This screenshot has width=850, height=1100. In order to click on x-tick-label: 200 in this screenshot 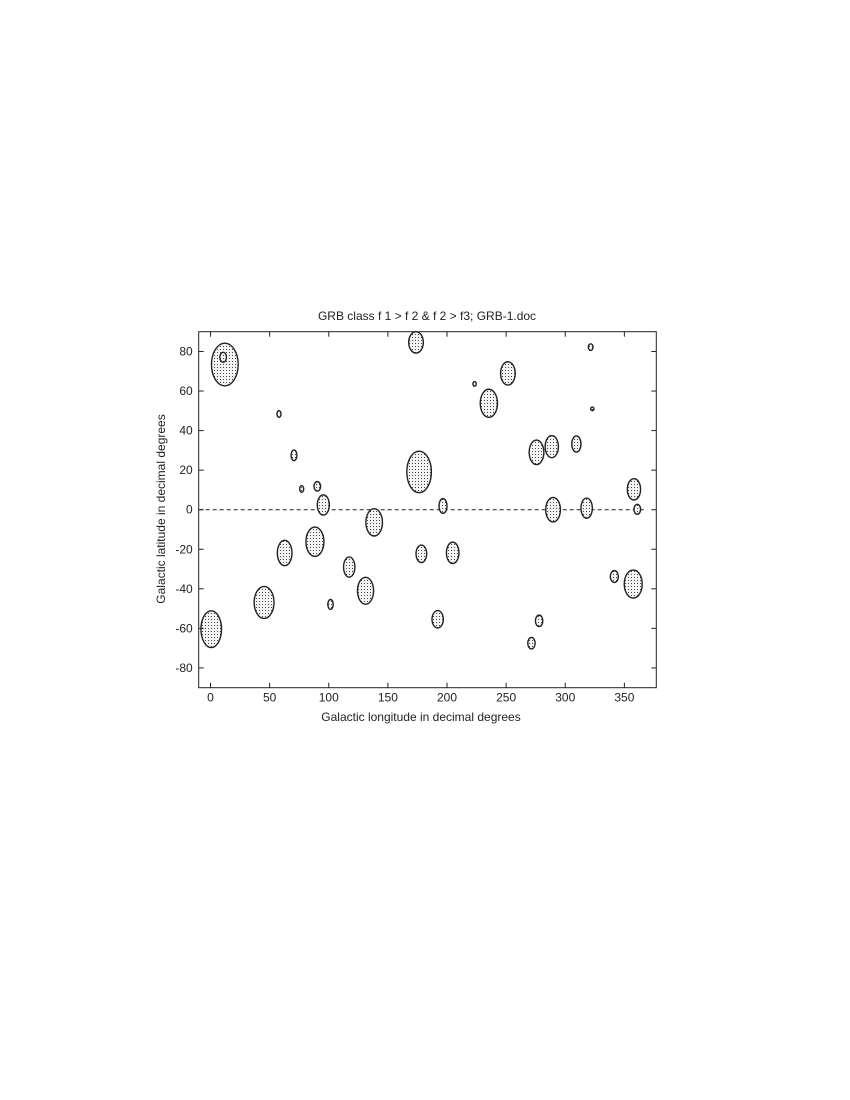, I will do `click(447, 698)`.